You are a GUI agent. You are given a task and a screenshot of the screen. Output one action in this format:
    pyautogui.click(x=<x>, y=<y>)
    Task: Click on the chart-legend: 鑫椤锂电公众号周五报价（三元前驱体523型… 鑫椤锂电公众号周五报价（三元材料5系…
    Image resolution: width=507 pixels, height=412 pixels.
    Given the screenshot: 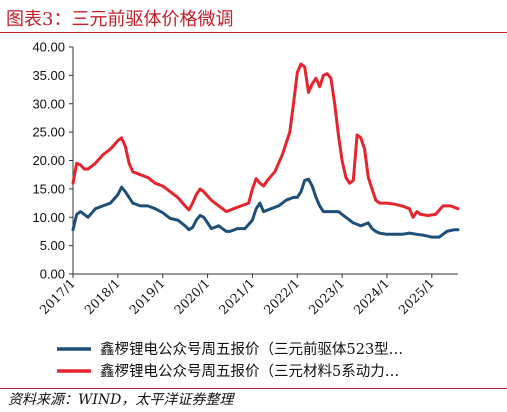 What is the action you would take?
    pyautogui.click(x=230, y=360)
    